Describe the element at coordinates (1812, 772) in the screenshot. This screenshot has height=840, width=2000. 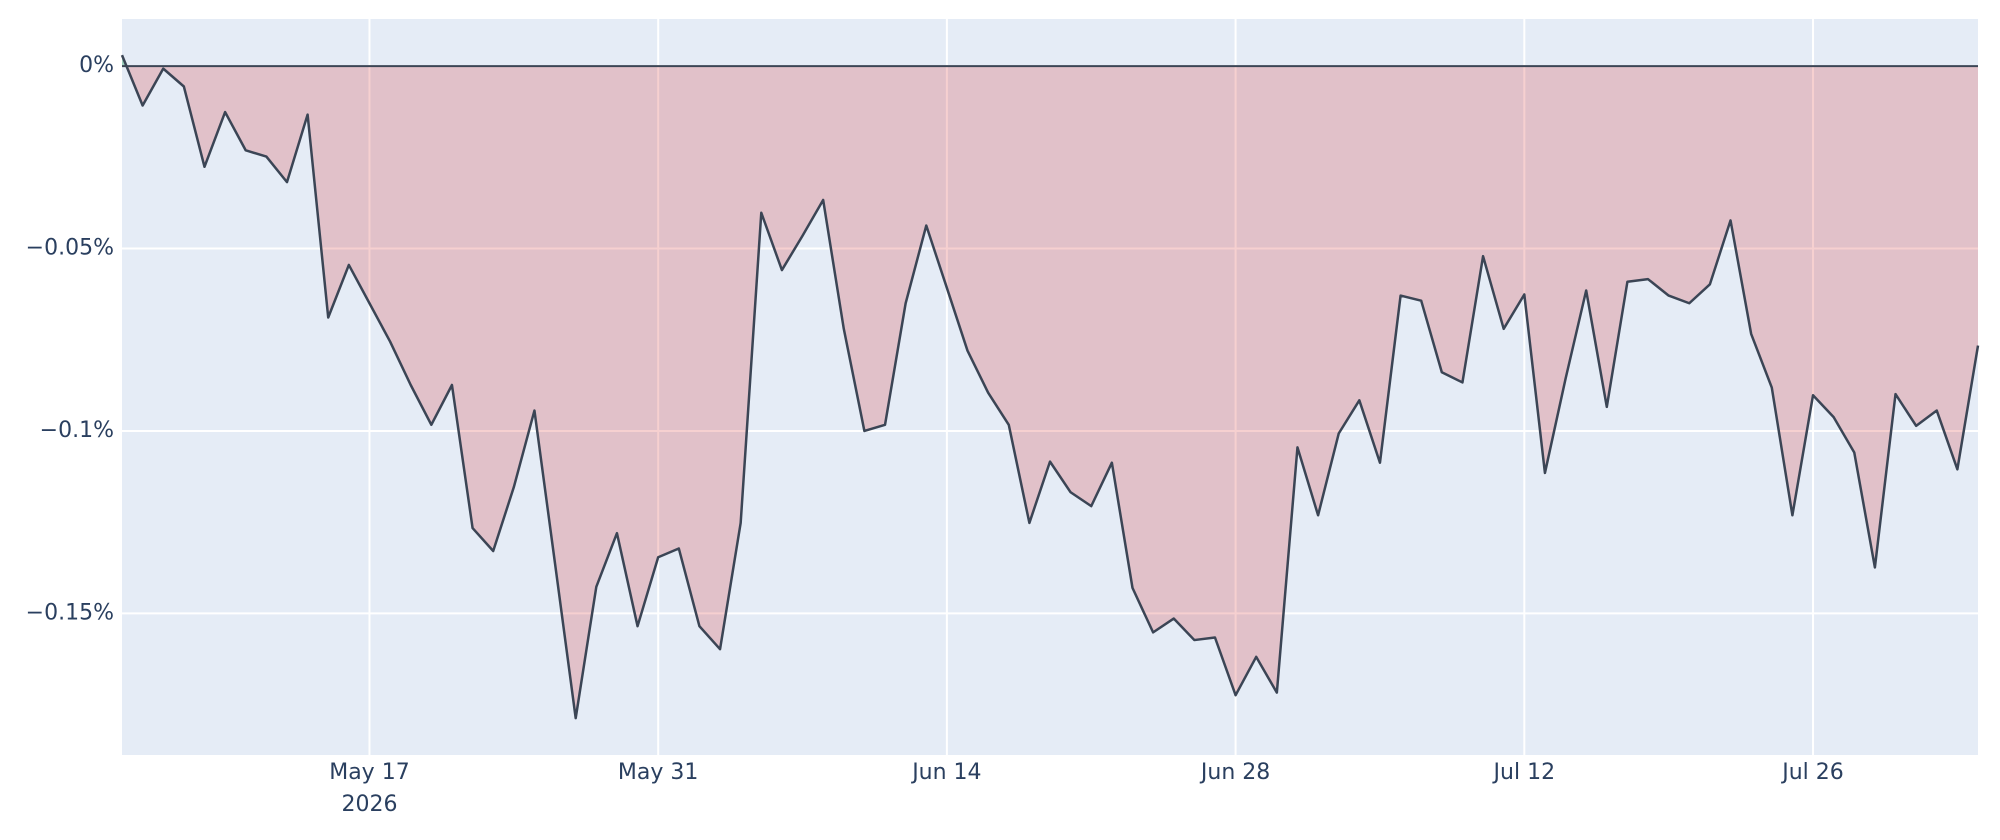
I see `x-tick-label: Jul 26` at that location.